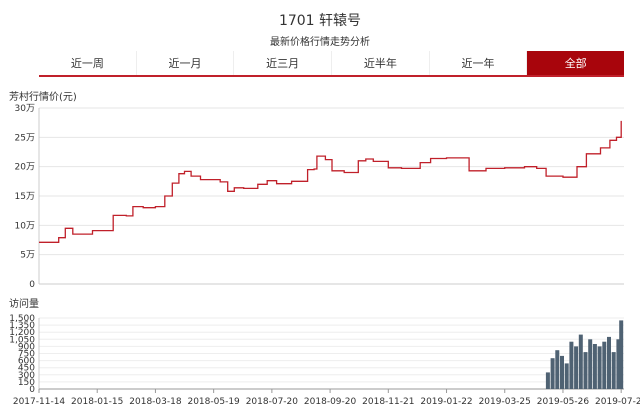  What do you see at coordinates (22, 333) in the screenshot?
I see `traffic-y-tick-label: 1,200` at bounding box center [22, 333].